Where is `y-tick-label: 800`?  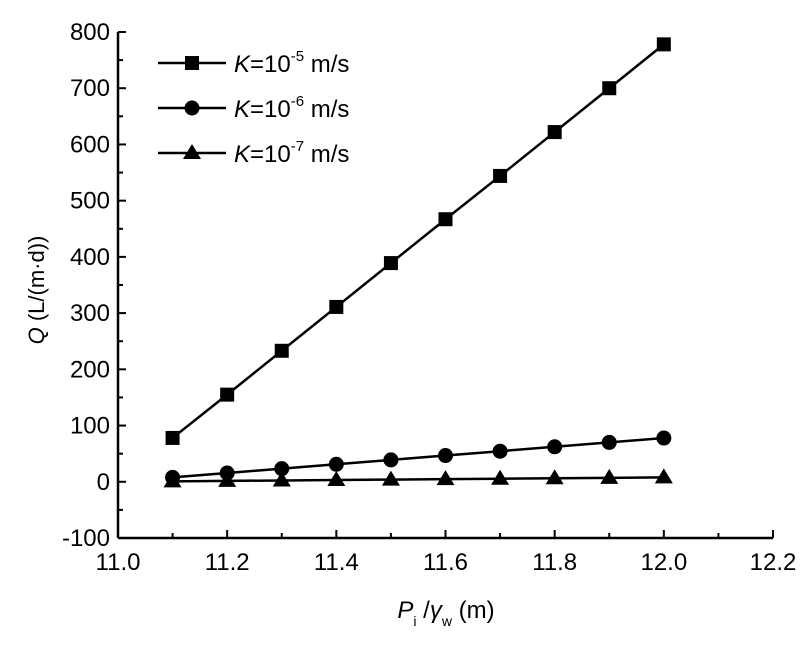
y-tick-label: 800 is located at coordinates (90, 32).